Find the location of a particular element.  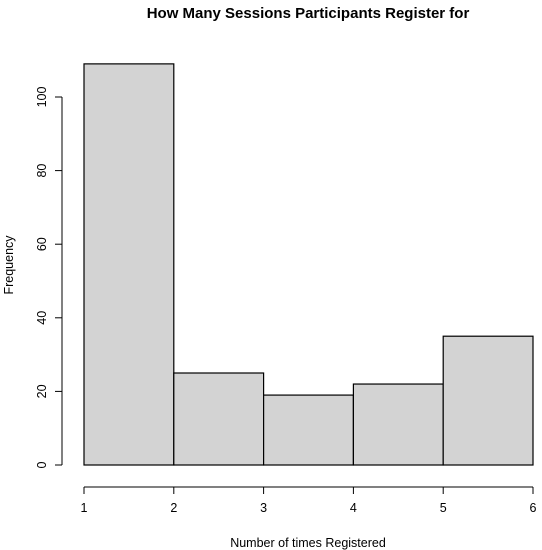

x-tick-label: 2 is located at coordinates (173, 508).